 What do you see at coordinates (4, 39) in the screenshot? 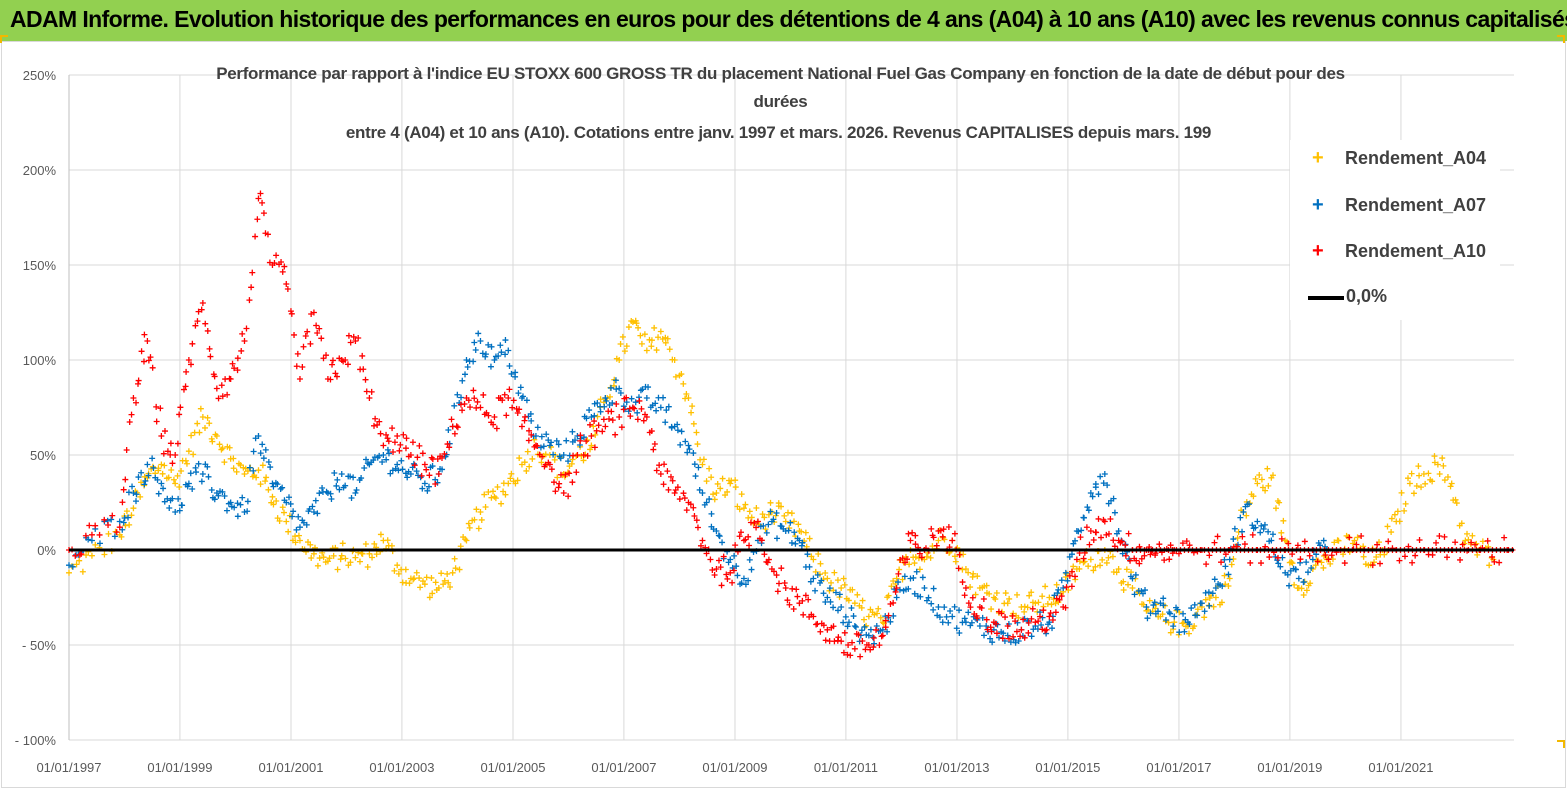
I see `selection-handle-tl` at bounding box center [4, 39].